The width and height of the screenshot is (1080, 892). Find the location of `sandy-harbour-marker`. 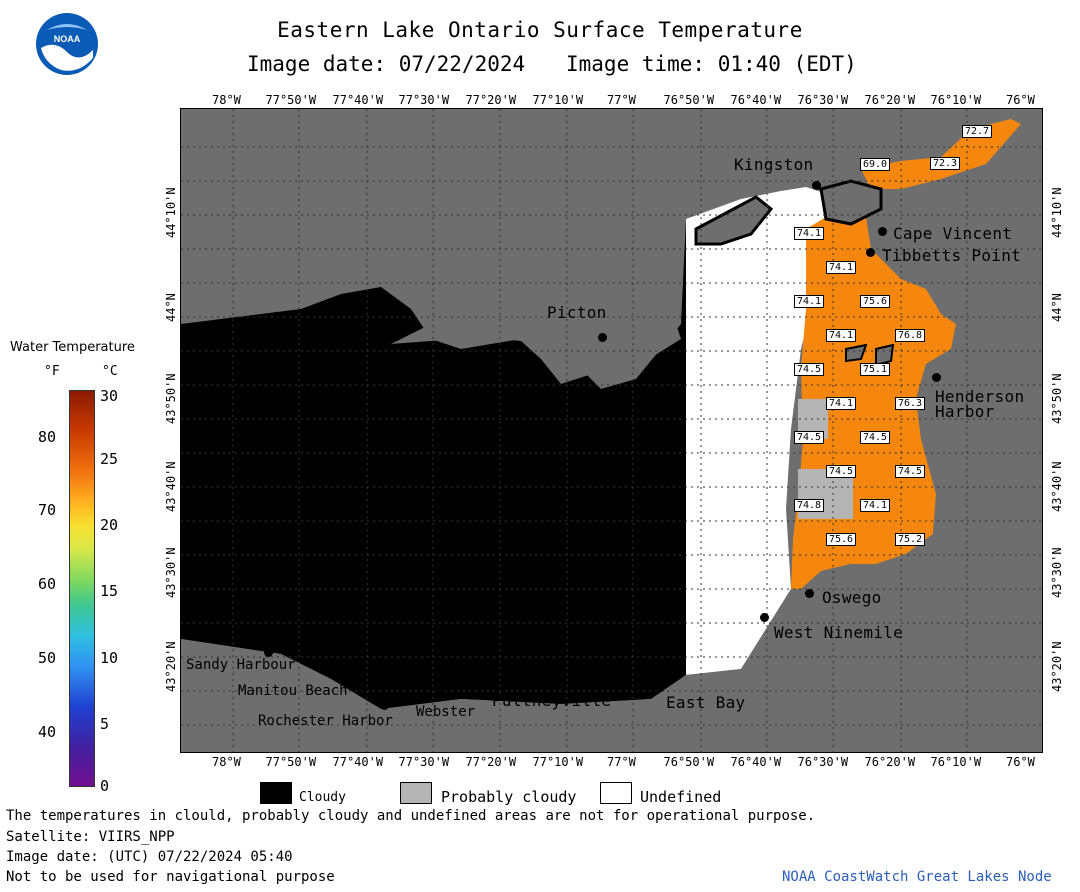

sandy-harbour-marker is located at coordinates (268, 652).